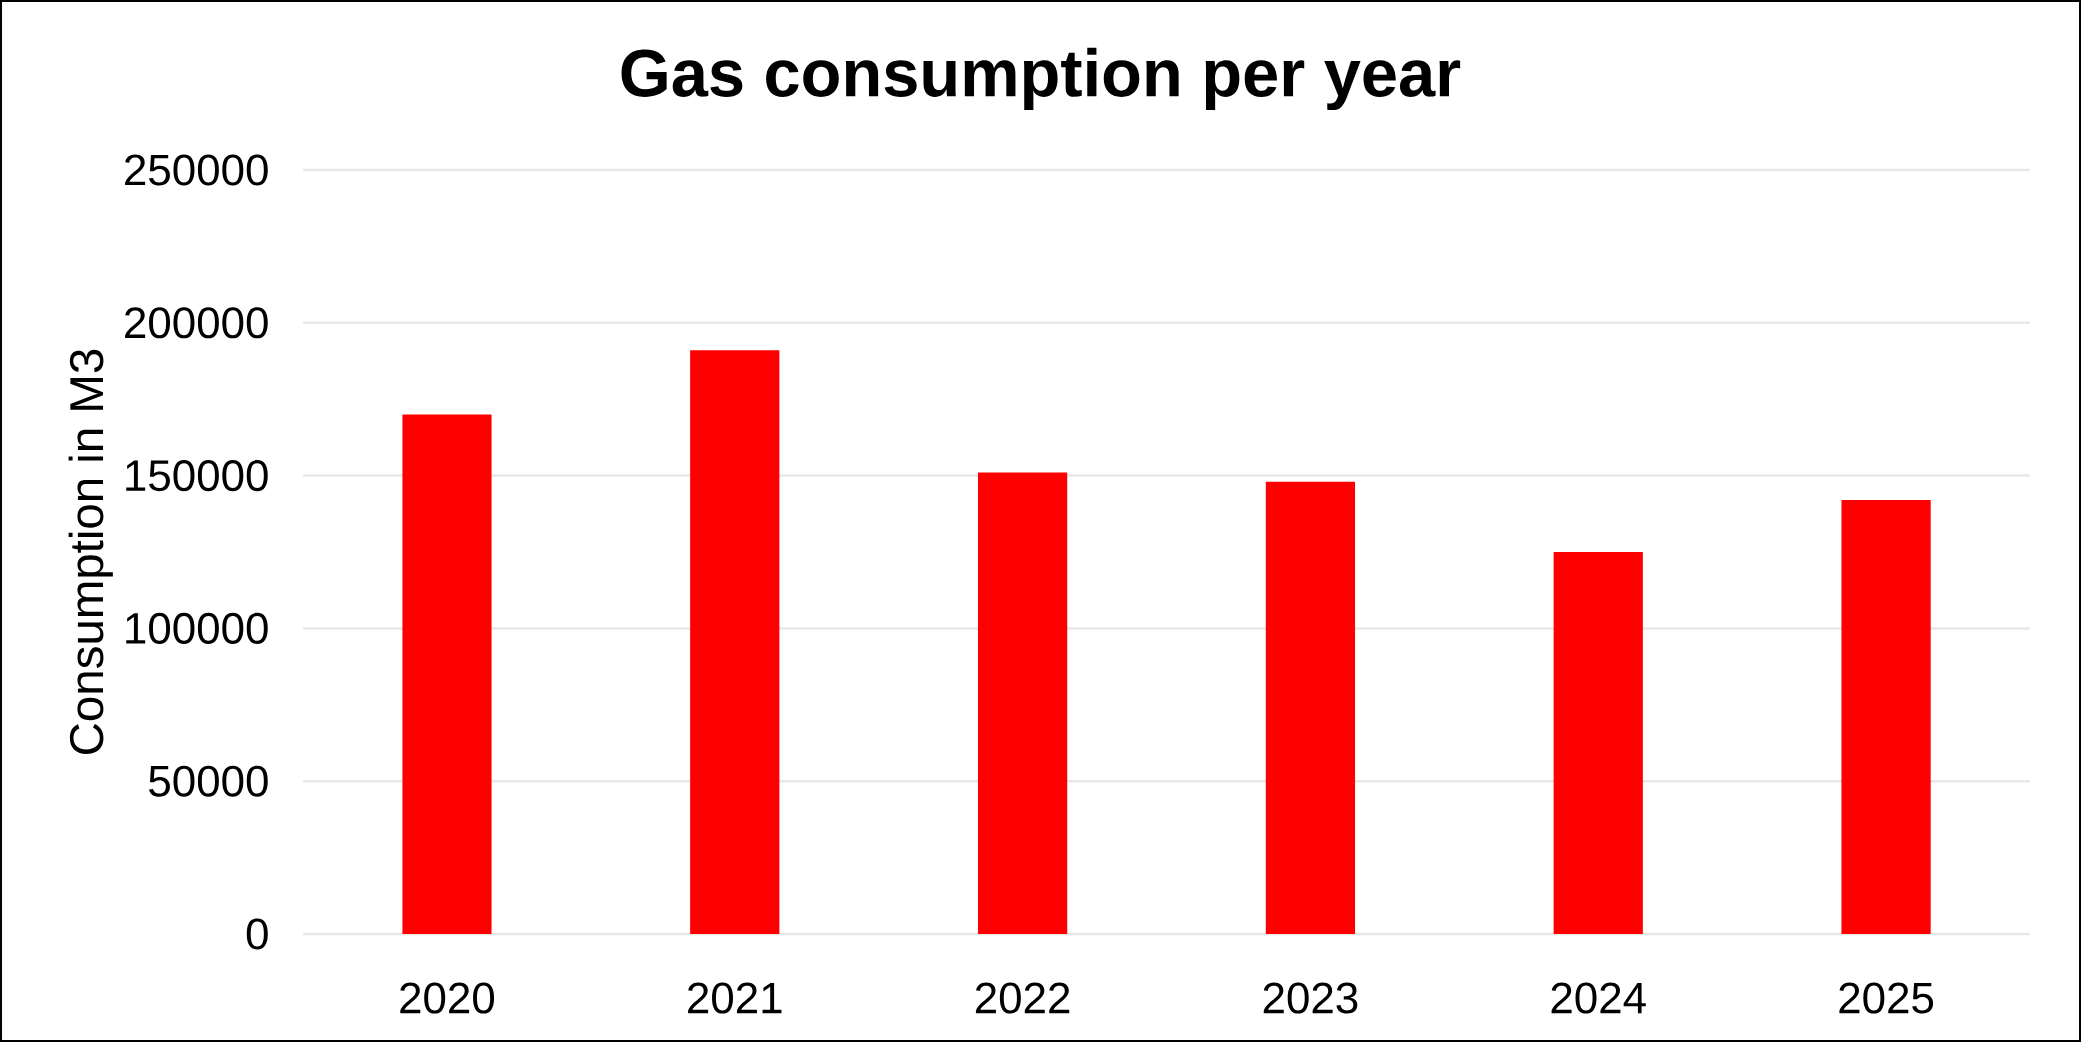  Describe the element at coordinates (208, 781) in the screenshot. I see `y-tick-label: 50000` at that location.